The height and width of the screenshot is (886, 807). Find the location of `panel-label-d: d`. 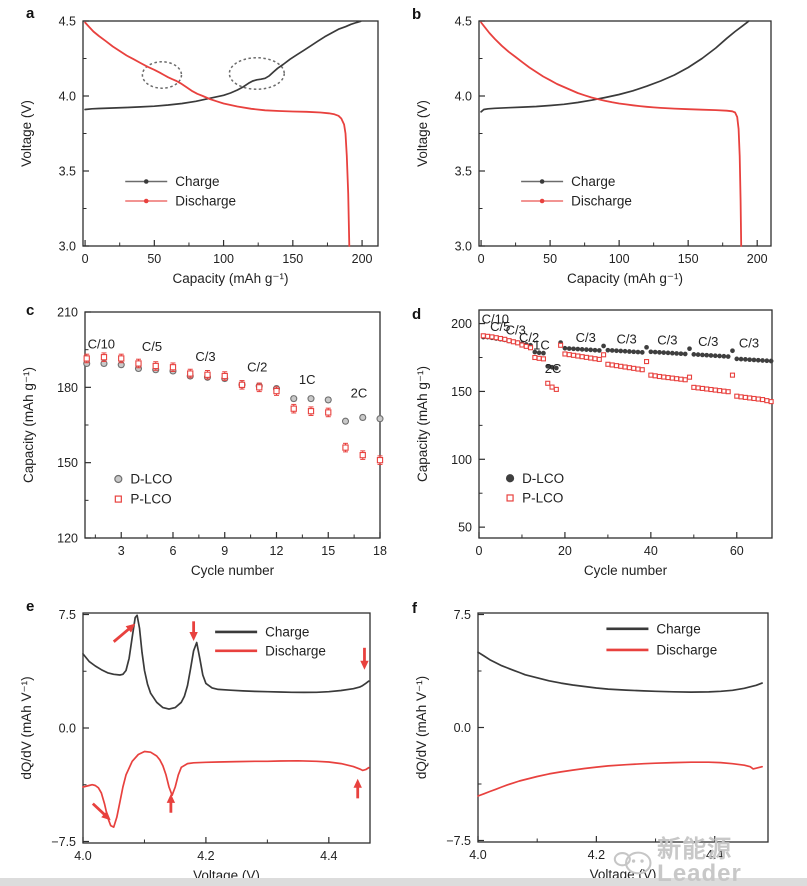

panel-label-d: d is located at coordinates (417, 314).